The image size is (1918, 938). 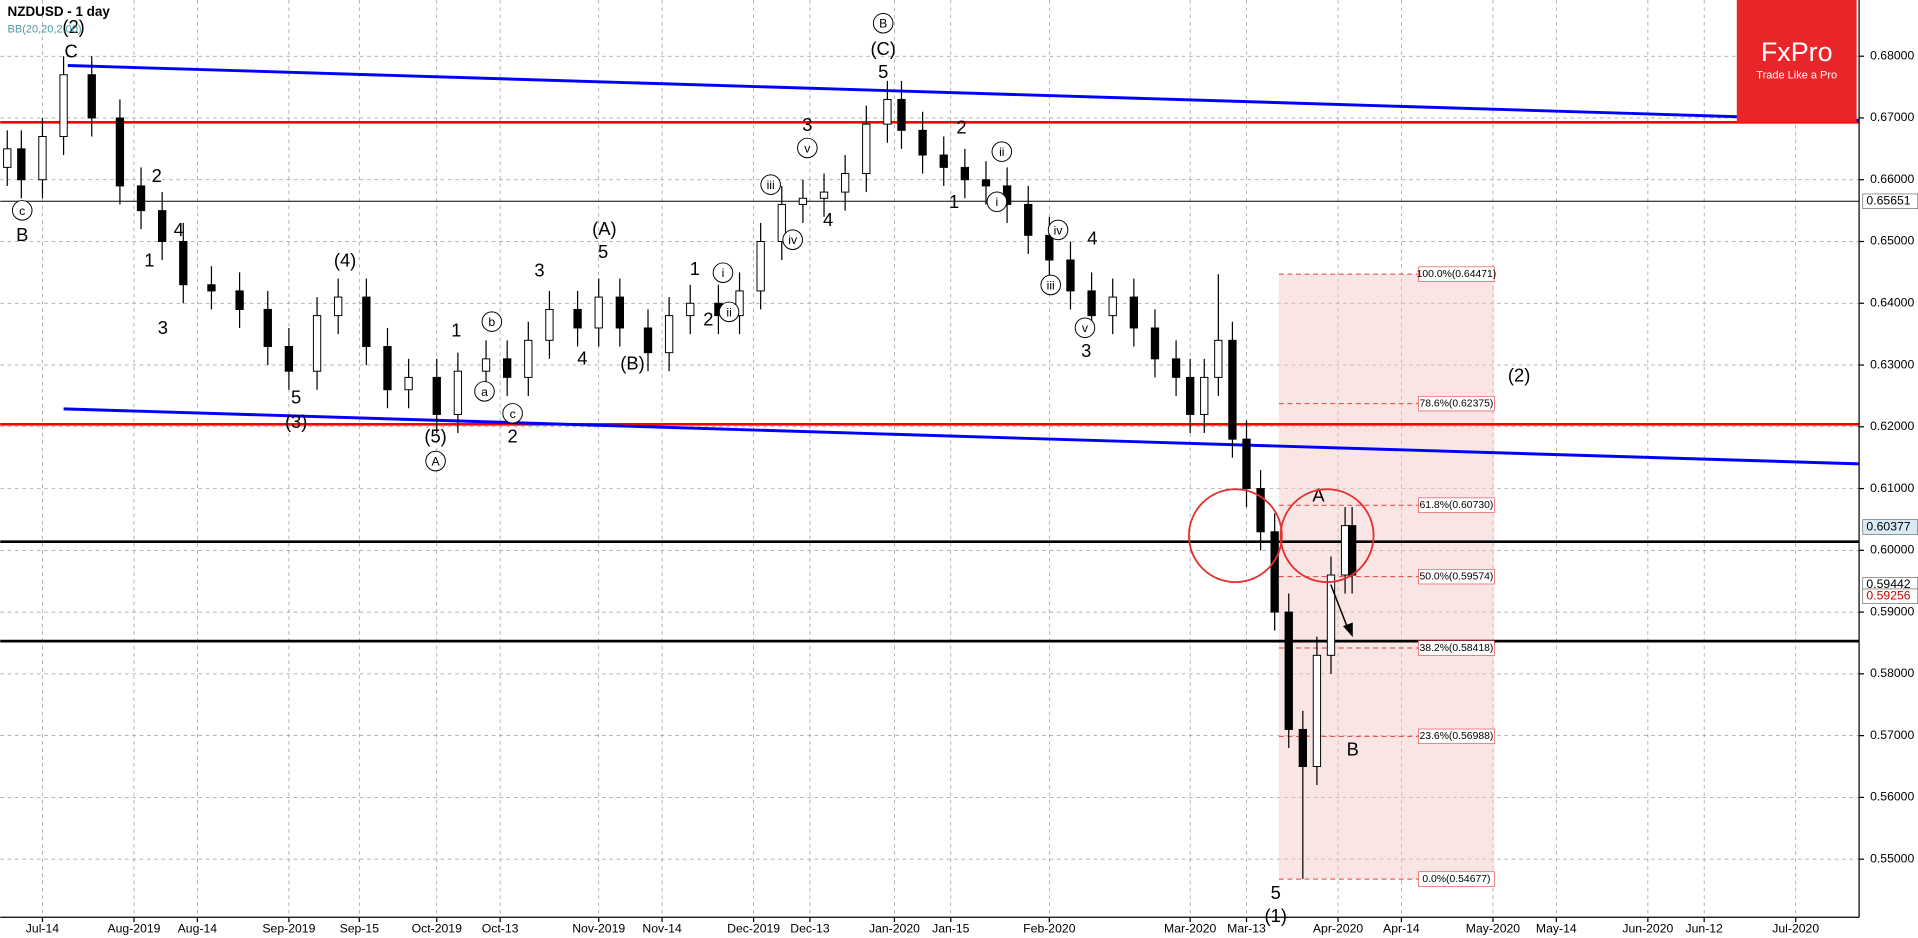 I want to click on y-tick-label: 0.60000, so click(x=1892, y=550).